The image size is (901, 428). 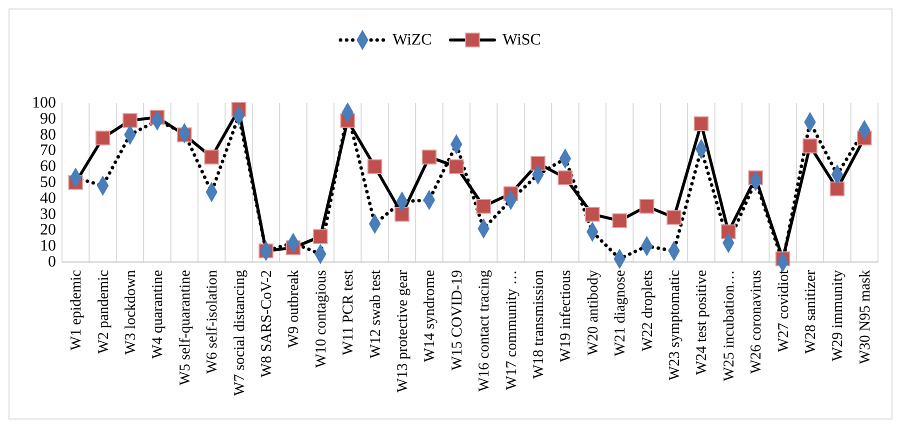 What do you see at coordinates (240, 333) in the screenshot?
I see `x-tick-label: W7 social distancing` at bounding box center [240, 333].